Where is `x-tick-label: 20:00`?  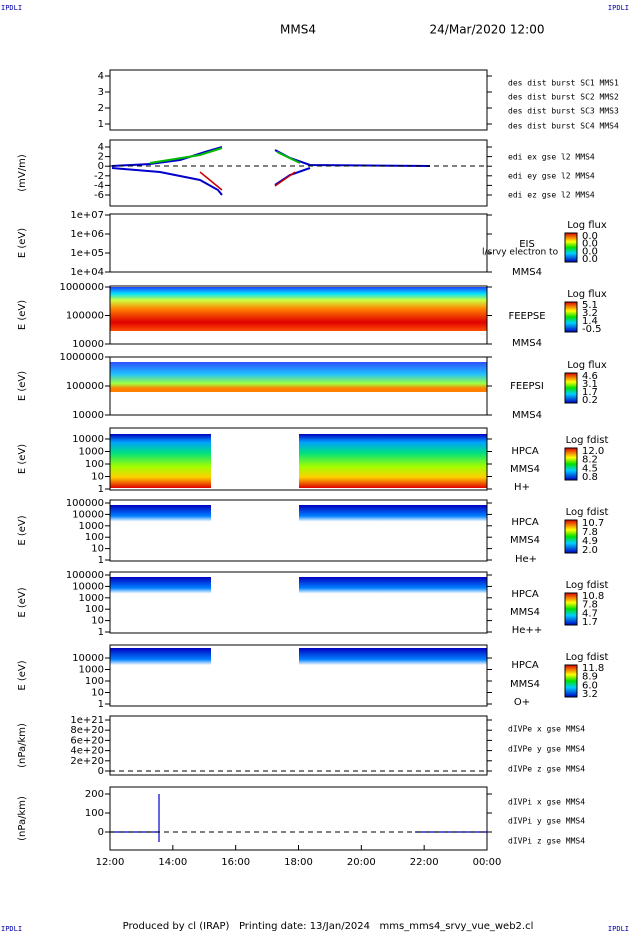
x-tick-label: 20:00 is located at coordinates (361, 862).